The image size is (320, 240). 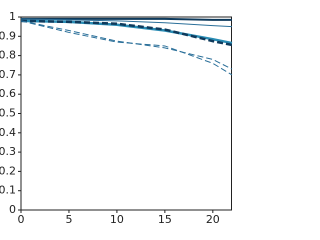 I want to click on x-tick-label: 0, so click(x=21, y=219).